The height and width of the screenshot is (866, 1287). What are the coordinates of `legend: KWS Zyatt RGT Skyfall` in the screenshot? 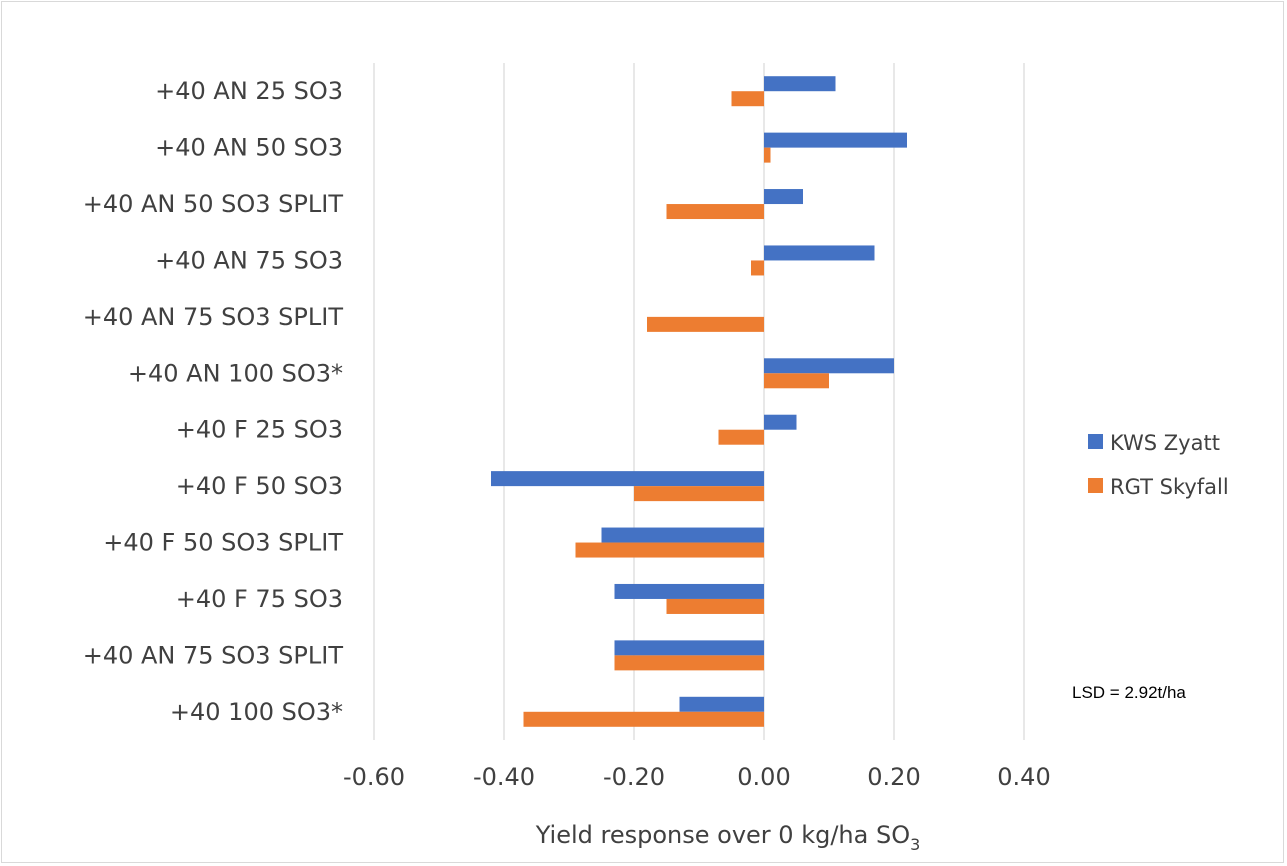 It's located at (1158, 465).